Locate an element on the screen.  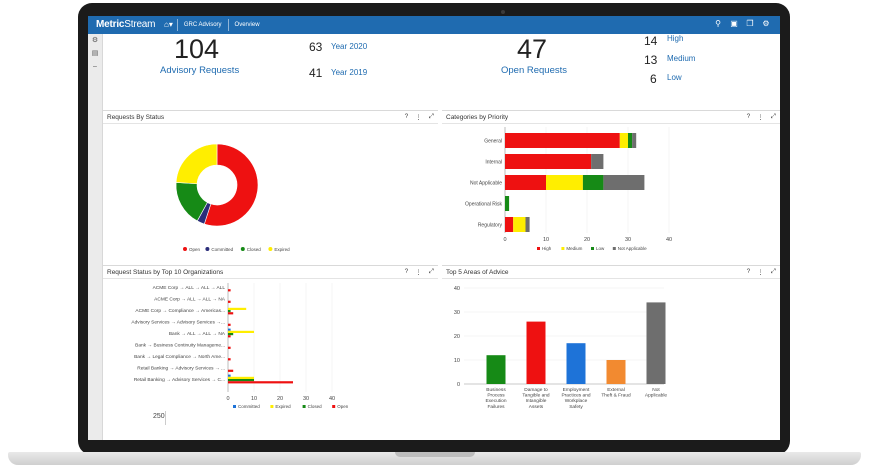
x-tick-business-process-execution-failures: Business Process Execution Failures is located at coordinates (495, 398).